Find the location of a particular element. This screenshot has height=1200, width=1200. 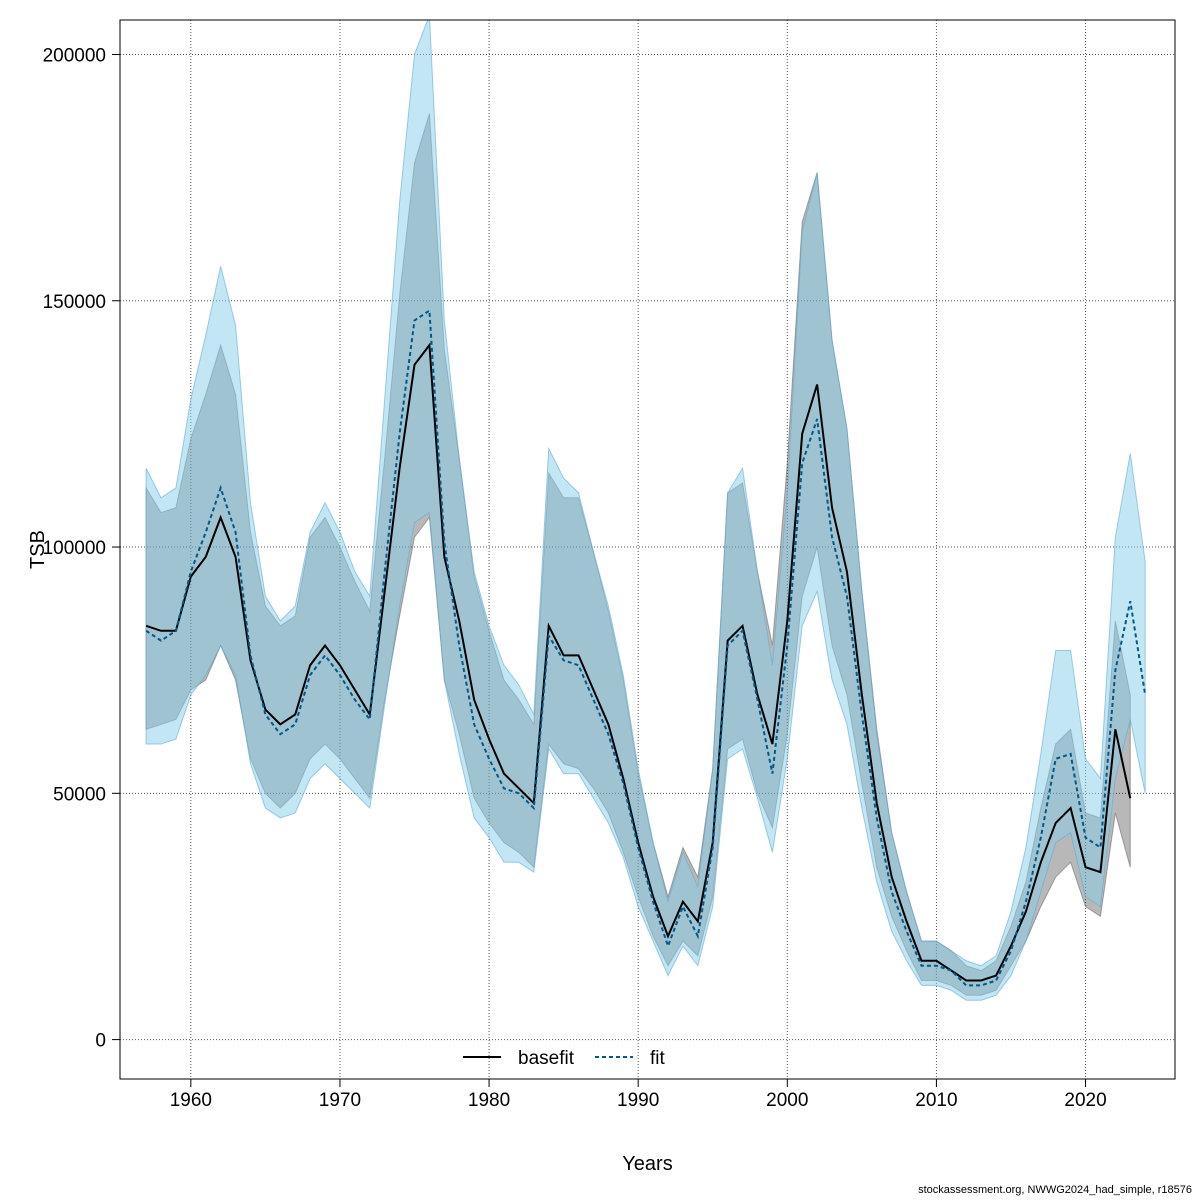

y-tick-label: 150000 is located at coordinates (74, 302).